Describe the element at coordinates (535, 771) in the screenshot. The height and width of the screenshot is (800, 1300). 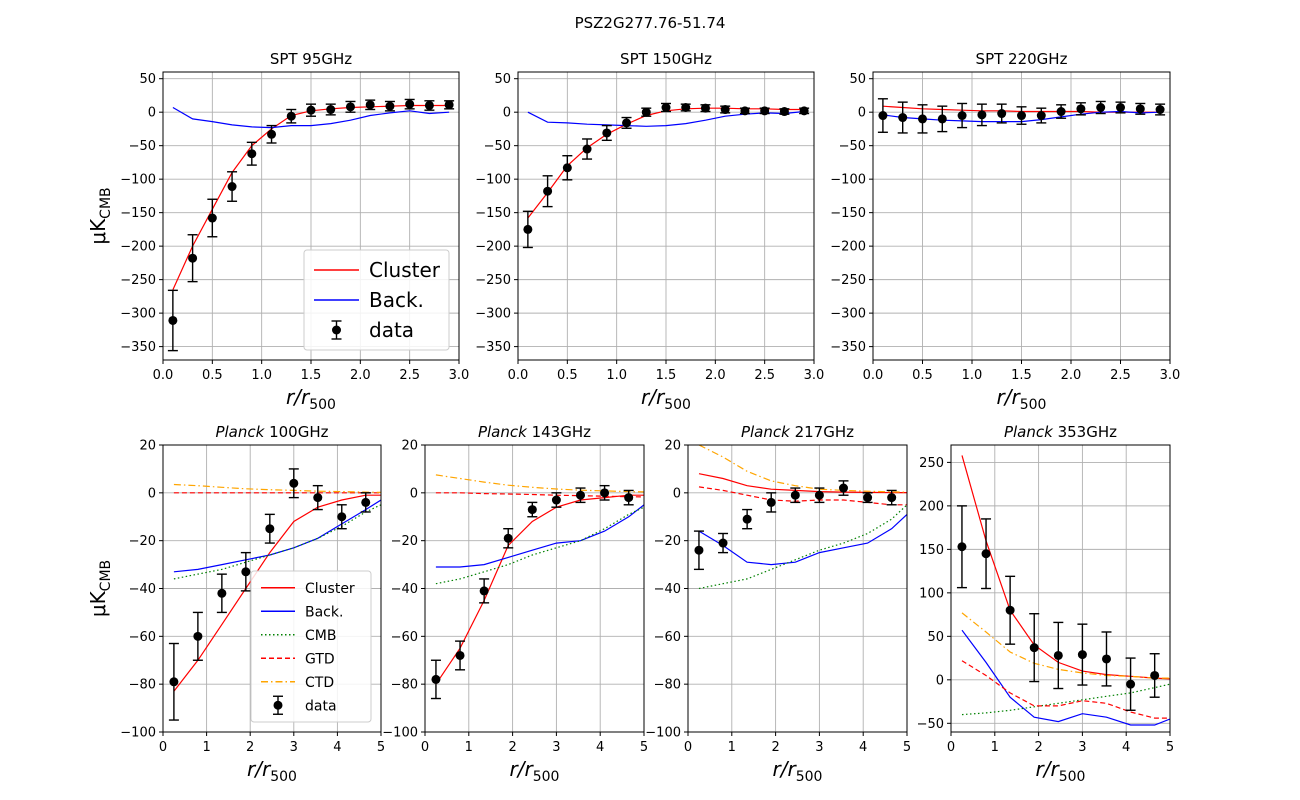
I see `x-axis-label: r/r500` at that location.